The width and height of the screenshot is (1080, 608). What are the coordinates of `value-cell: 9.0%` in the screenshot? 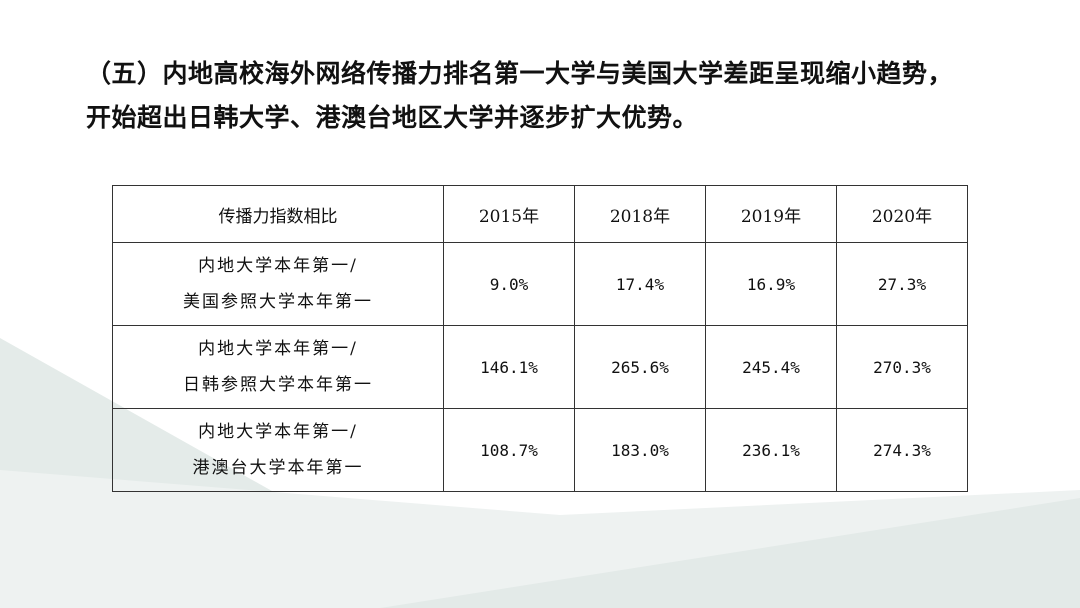 It's located at (509, 284).